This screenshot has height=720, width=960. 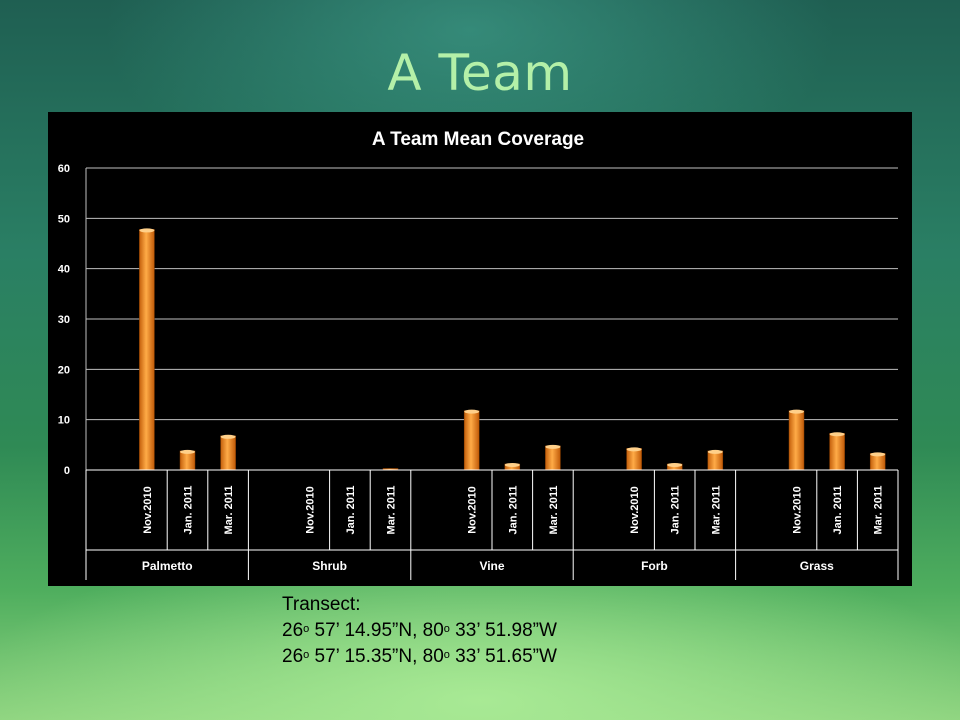 I want to click on y-axis-ticks: 0 10 20 30 40 50 60, so click(x=64, y=320).